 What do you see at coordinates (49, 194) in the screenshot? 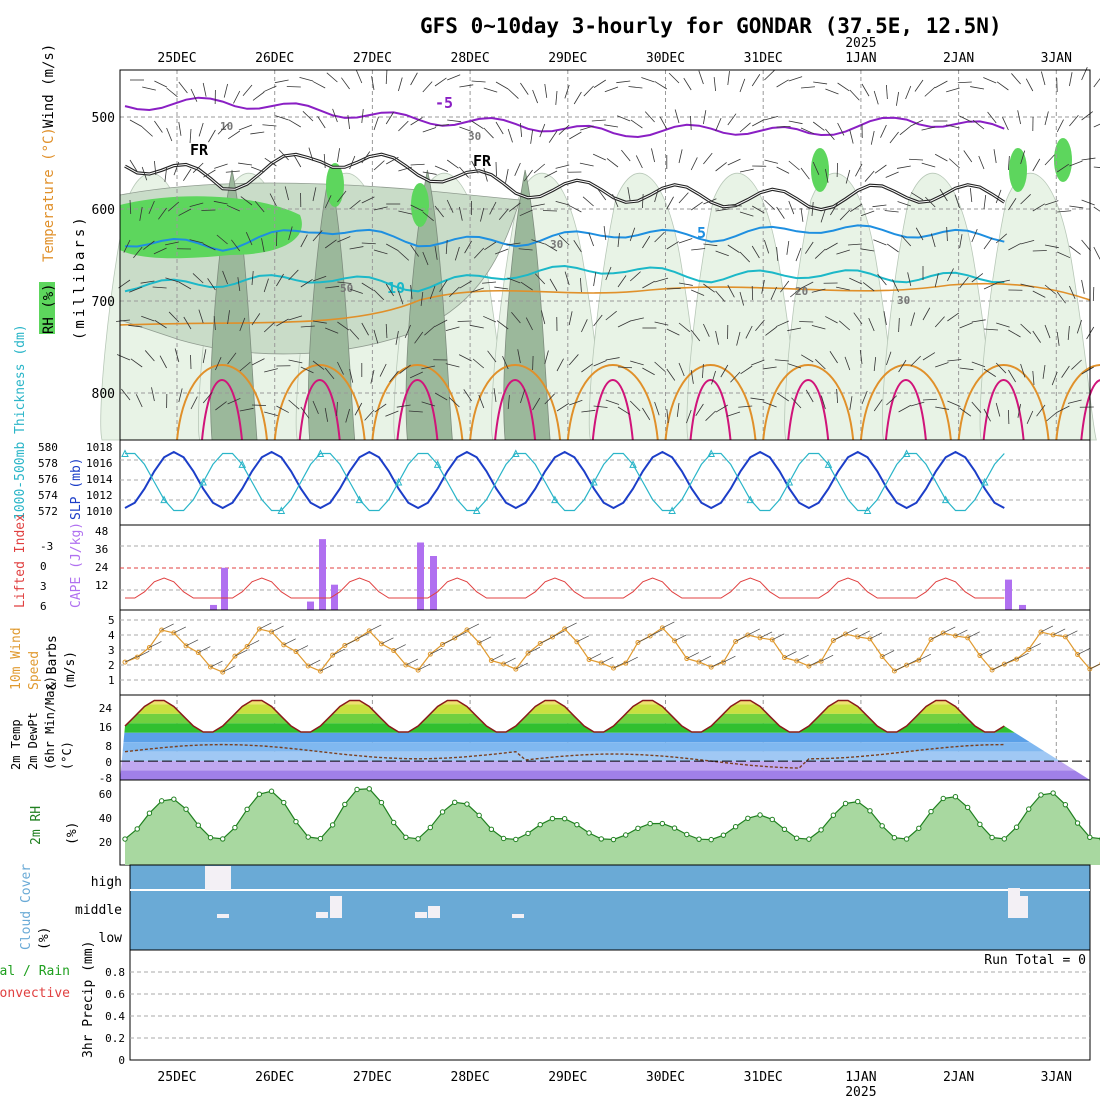
I see `temperature-axis-label: Temperature (°C)` at bounding box center [49, 194].